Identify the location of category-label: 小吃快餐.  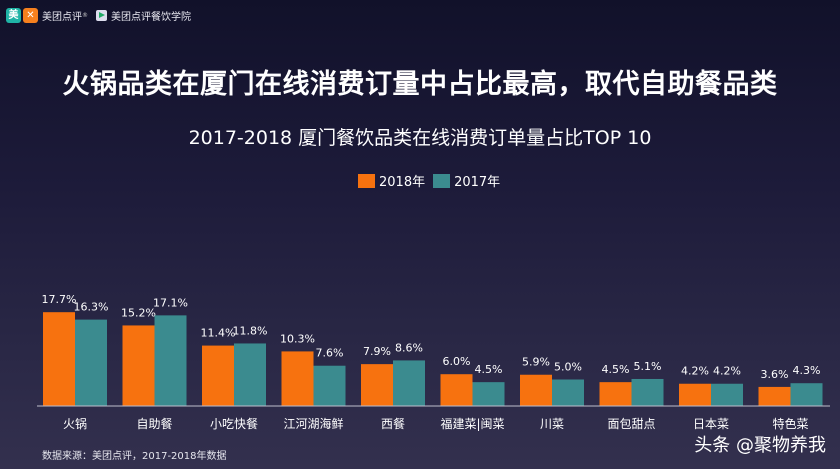
(234, 423).